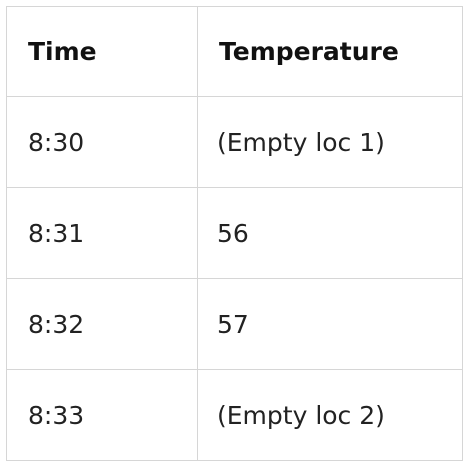  I want to click on temperature-column-header: Temperature, so click(330, 51).